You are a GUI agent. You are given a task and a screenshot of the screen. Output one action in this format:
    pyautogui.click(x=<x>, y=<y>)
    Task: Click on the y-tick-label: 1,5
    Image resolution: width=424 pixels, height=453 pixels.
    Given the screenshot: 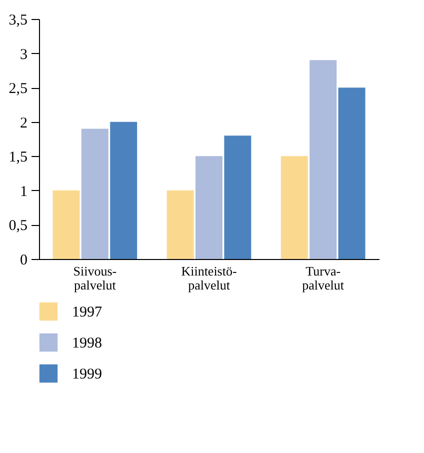 What is the action you would take?
    pyautogui.click(x=18, y=158)
    